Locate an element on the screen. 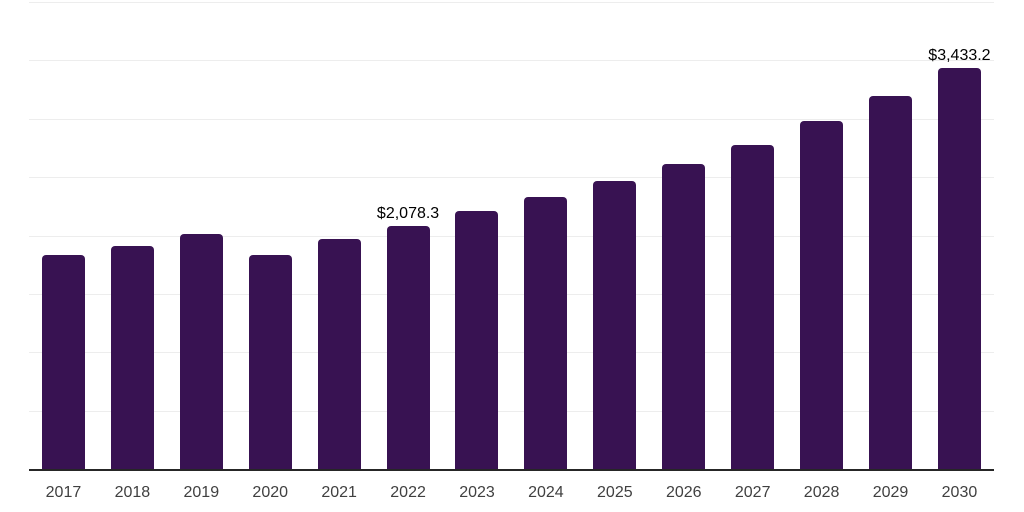 The height and width of the screenshot is (512, 1024). x-tick-label-2020: 2020 is located at coordinates (270, 492).